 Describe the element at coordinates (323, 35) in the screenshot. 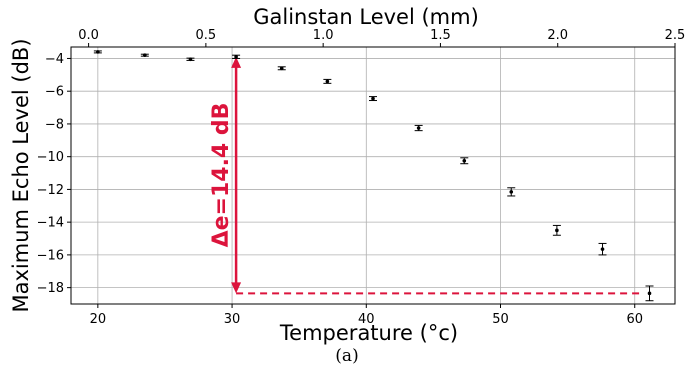

I see `top-tick-label: 1.0` at that location.